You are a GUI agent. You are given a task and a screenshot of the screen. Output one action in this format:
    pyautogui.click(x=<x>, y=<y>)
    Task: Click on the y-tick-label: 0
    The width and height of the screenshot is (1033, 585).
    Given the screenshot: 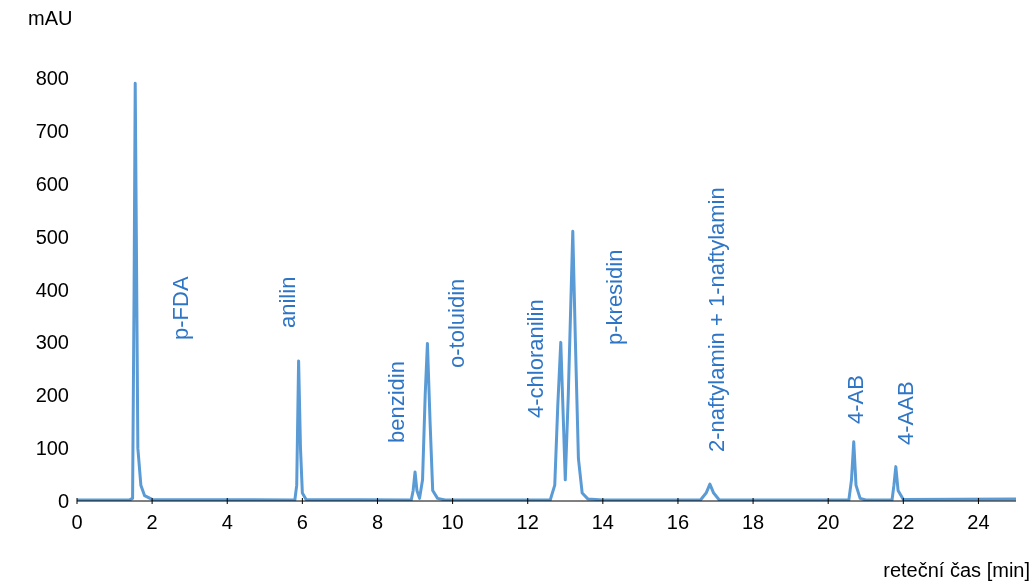 What is the action you would take?
    pyautogui.click(x=63, y=501)
    